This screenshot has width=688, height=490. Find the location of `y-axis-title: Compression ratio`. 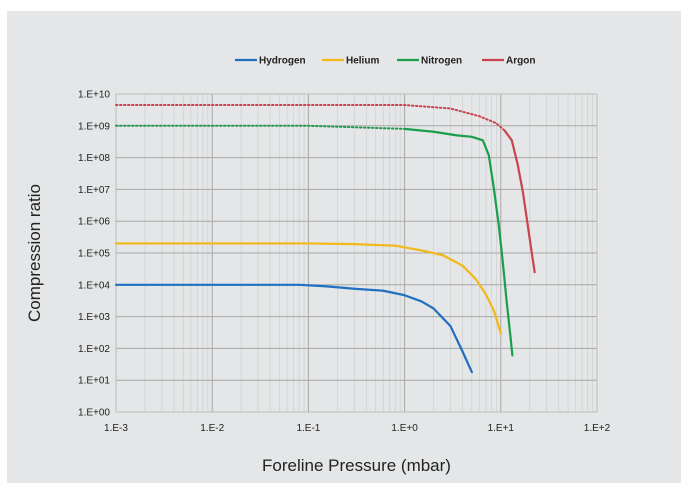

y-axis-title: Compression ratio is located at coordinates (34, 253).